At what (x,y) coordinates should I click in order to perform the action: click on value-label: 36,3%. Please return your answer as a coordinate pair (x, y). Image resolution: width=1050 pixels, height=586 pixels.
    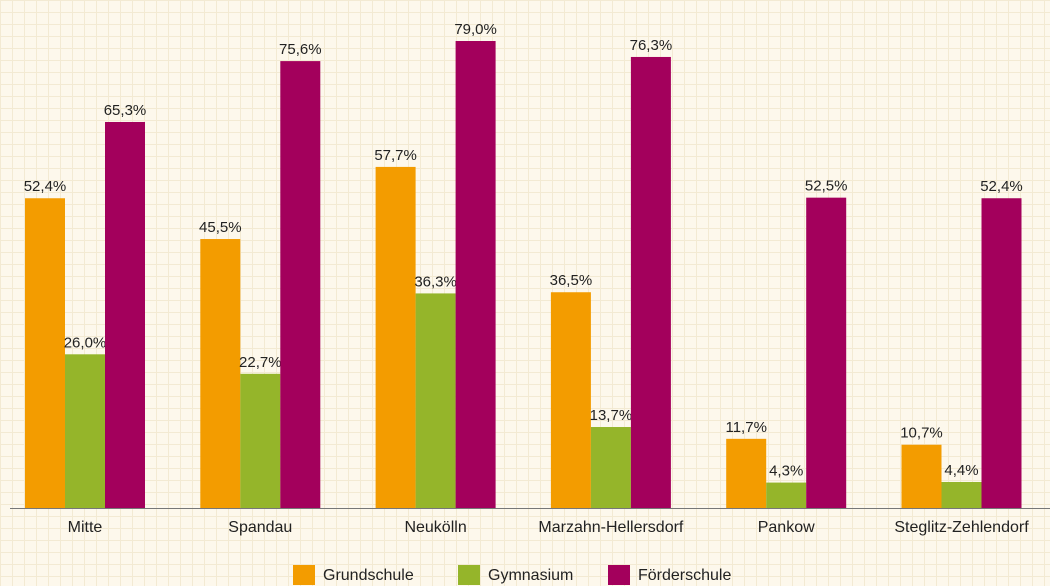
    Looking at the image, I should click on (435, 281).